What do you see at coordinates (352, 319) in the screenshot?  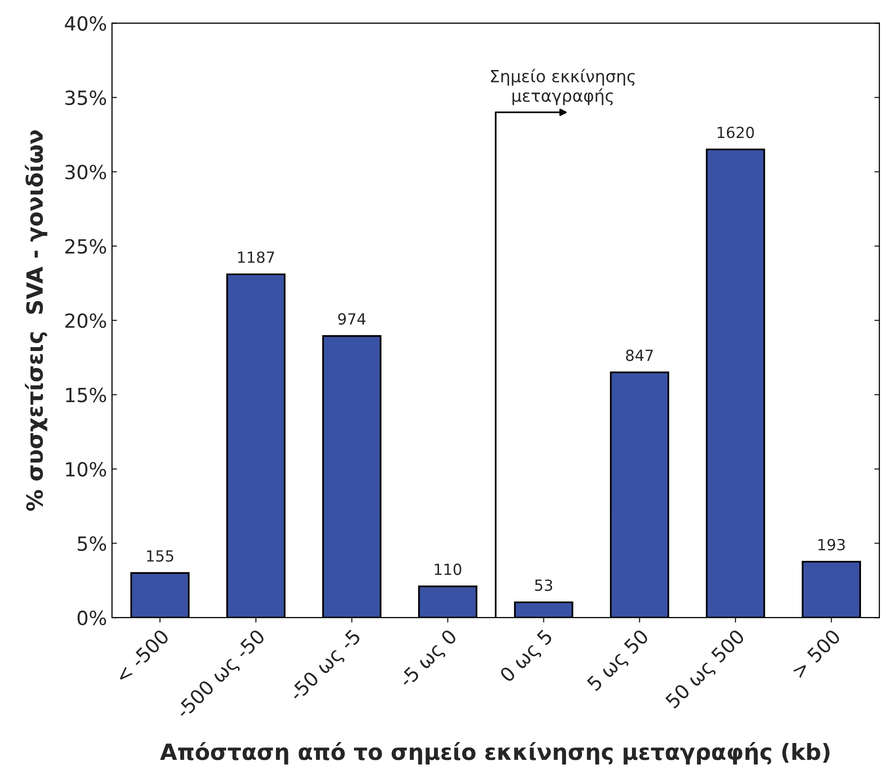 I see `annotation: 974` at bounding box center [352, 319].